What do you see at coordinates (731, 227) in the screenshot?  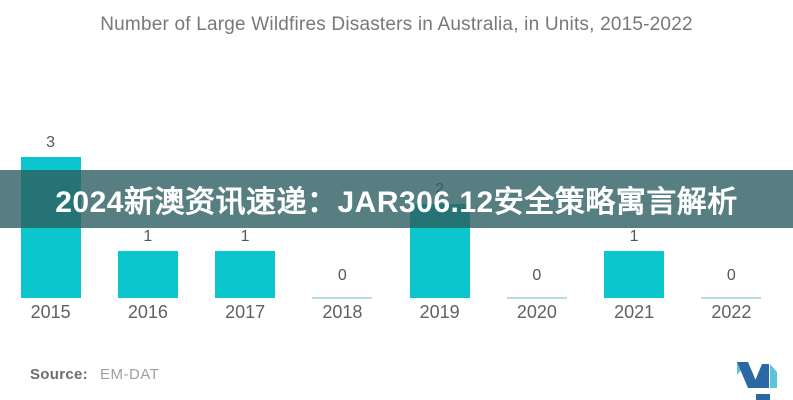 I see `bar-slot-2022: 0 2022` at bounding box center [731, 227].